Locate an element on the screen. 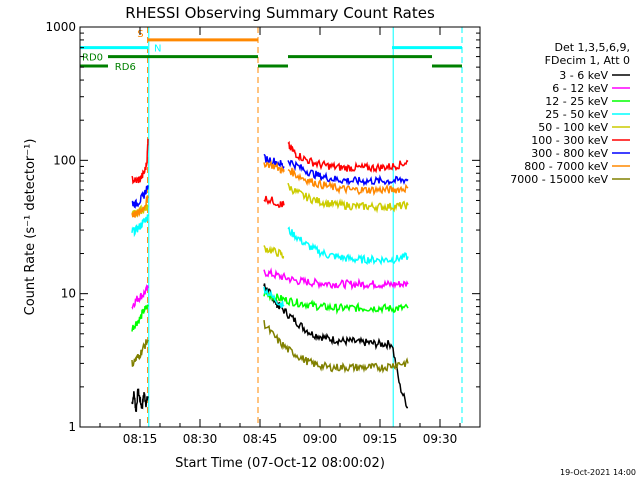 The height and width of the screenshot is (480, 640). legend-label-4: 50 - 100 keV is located at coordinates (573, 127).